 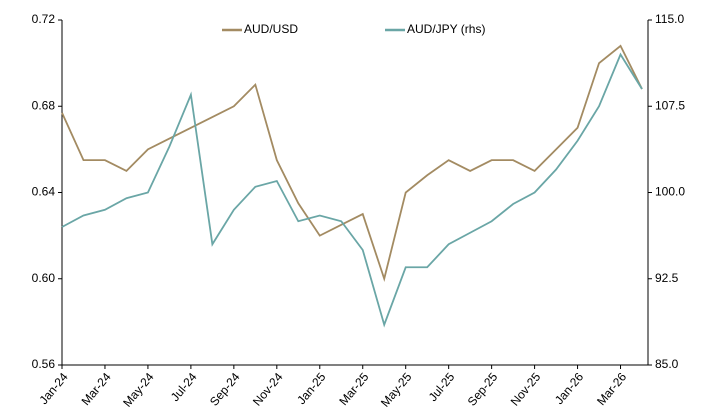 I want to click on x-tick-label: Mar-24, so click(x=96, y=389).